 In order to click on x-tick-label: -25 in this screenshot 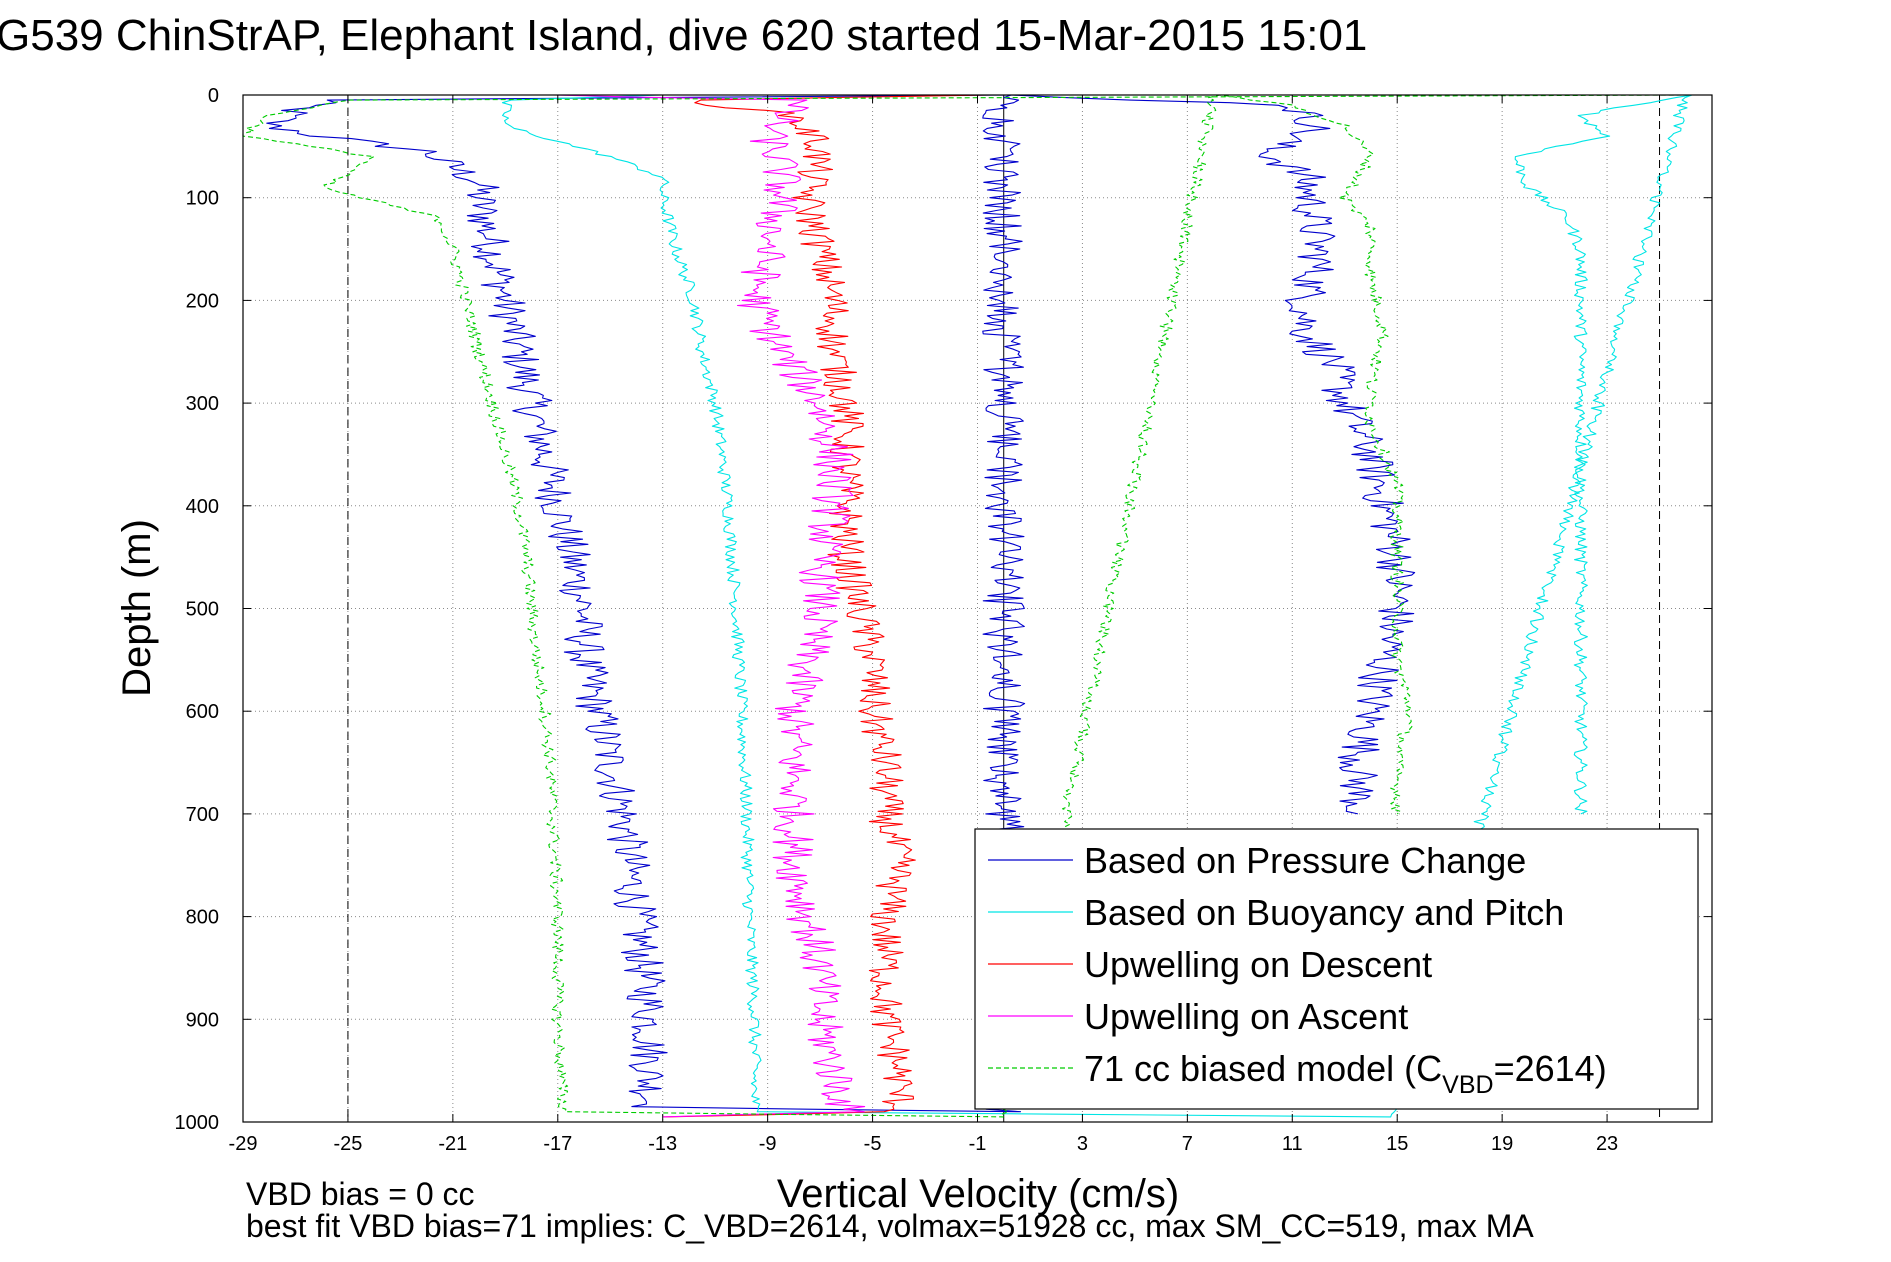, I will do `click(347, 1144)`.